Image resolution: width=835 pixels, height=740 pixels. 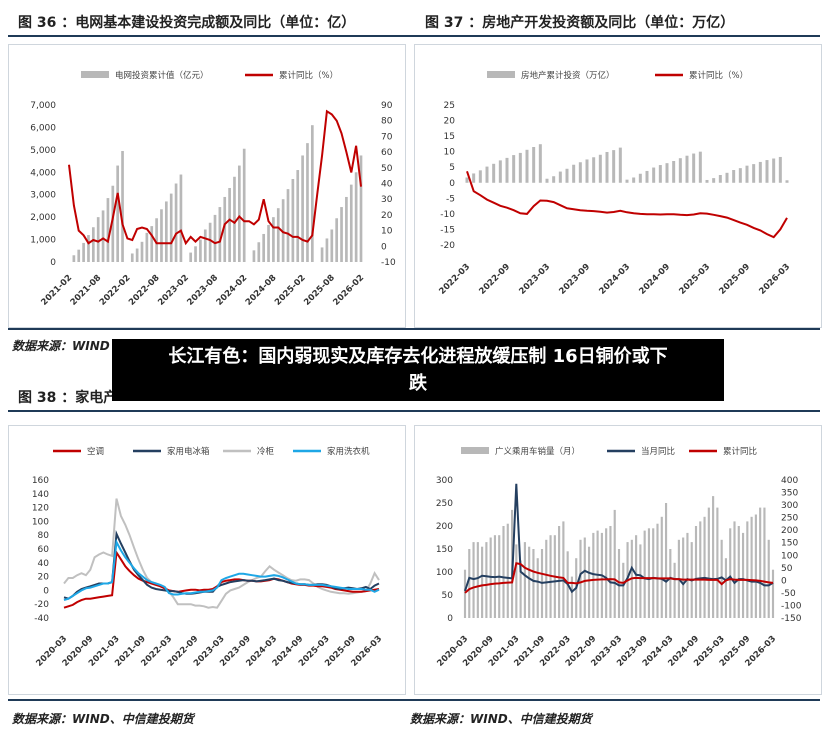 I want to click on c36-left-tick-label: 3,000, so click(x=43, y=196).